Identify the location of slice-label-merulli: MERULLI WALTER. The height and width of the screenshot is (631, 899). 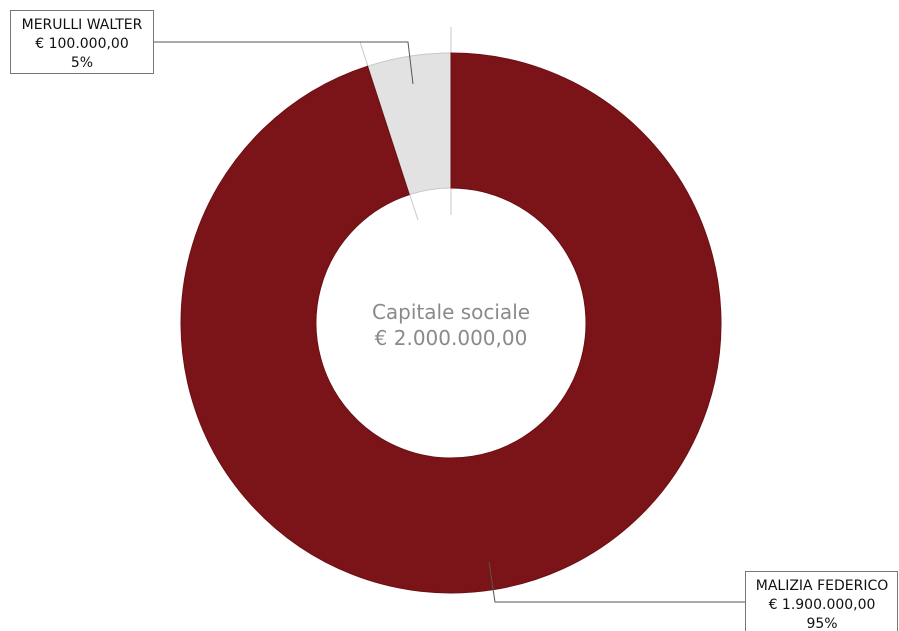
(82, 25).